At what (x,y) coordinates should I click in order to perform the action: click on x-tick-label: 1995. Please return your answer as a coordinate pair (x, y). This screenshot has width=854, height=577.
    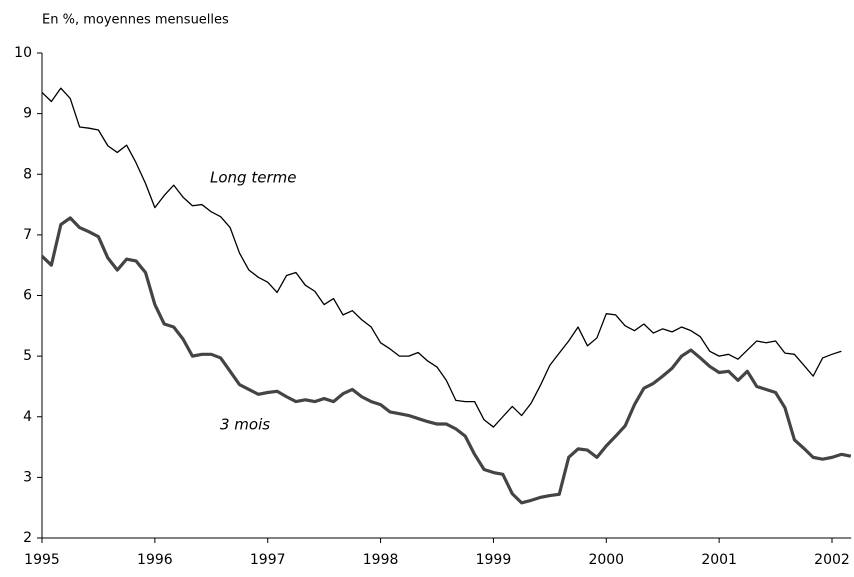
    Looking at the image, I should click on (42, 560).